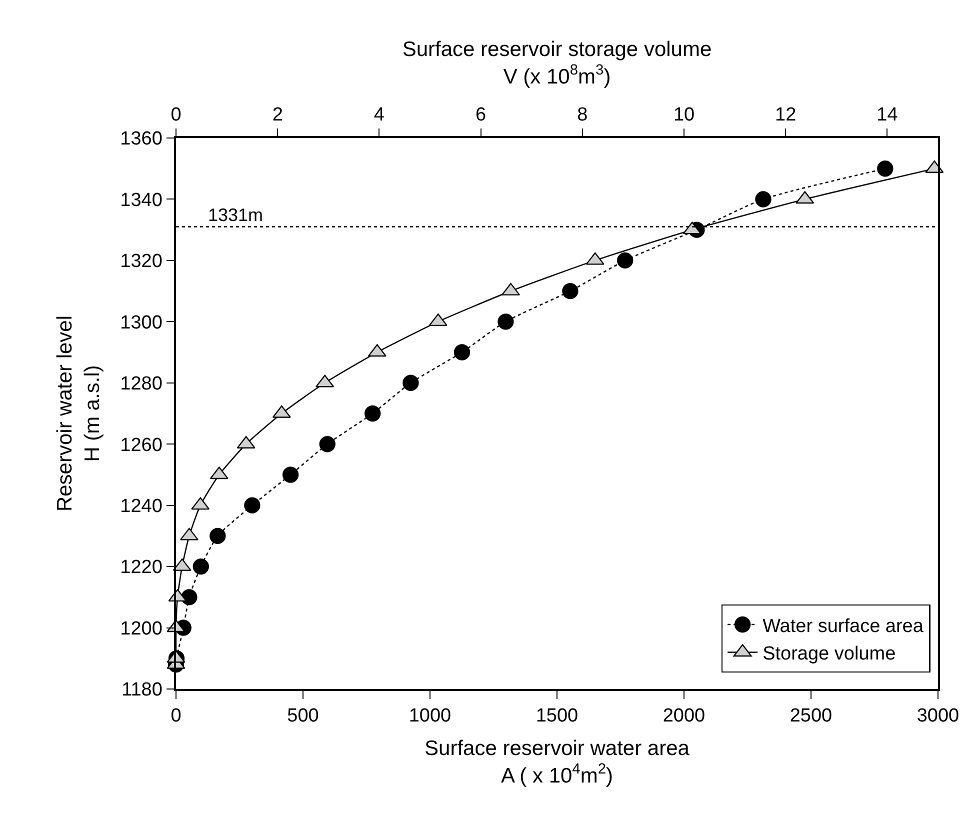 This screenshot has height=816, width=971. I want to click on x-tick-label: 3000, so click(938, 716).